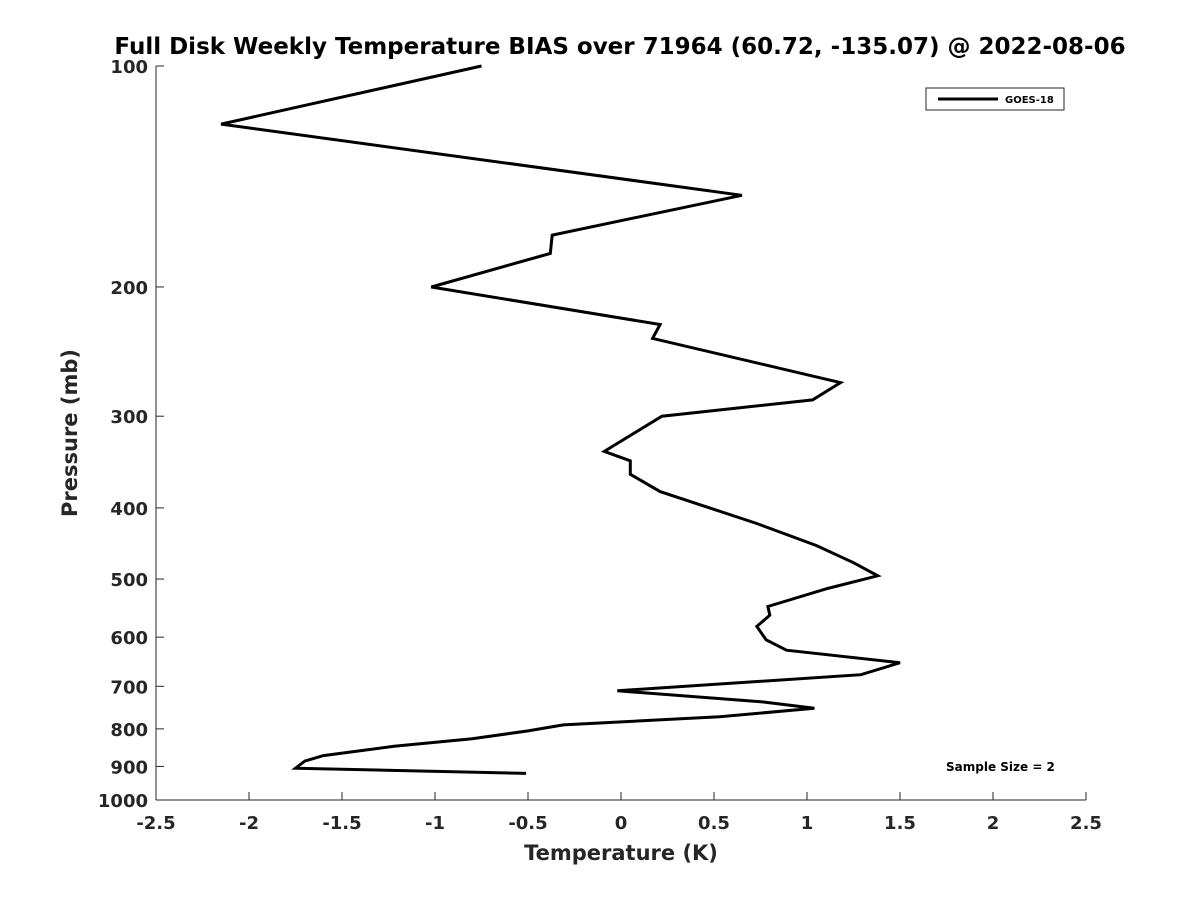  What do you see at coordinates (129, 67) in the screenshot?
I see `y-tick-label: 100` at bounding box center [129, 67].